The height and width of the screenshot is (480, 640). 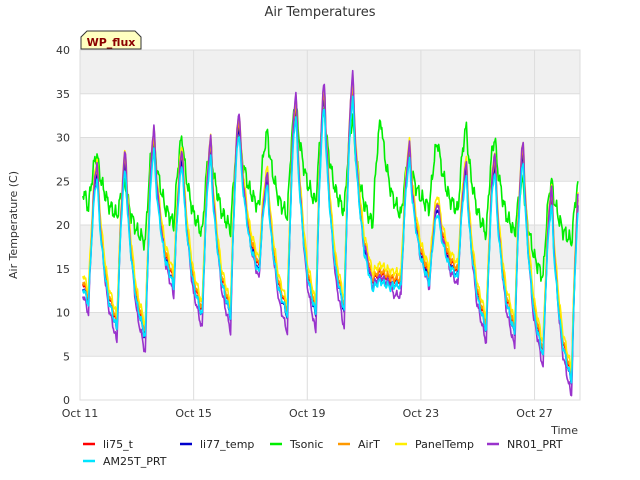 What do you see at coordinates (63, 313) in the screenshot?
I see `y-tick-label: 10` at bounding box center [63, 313].